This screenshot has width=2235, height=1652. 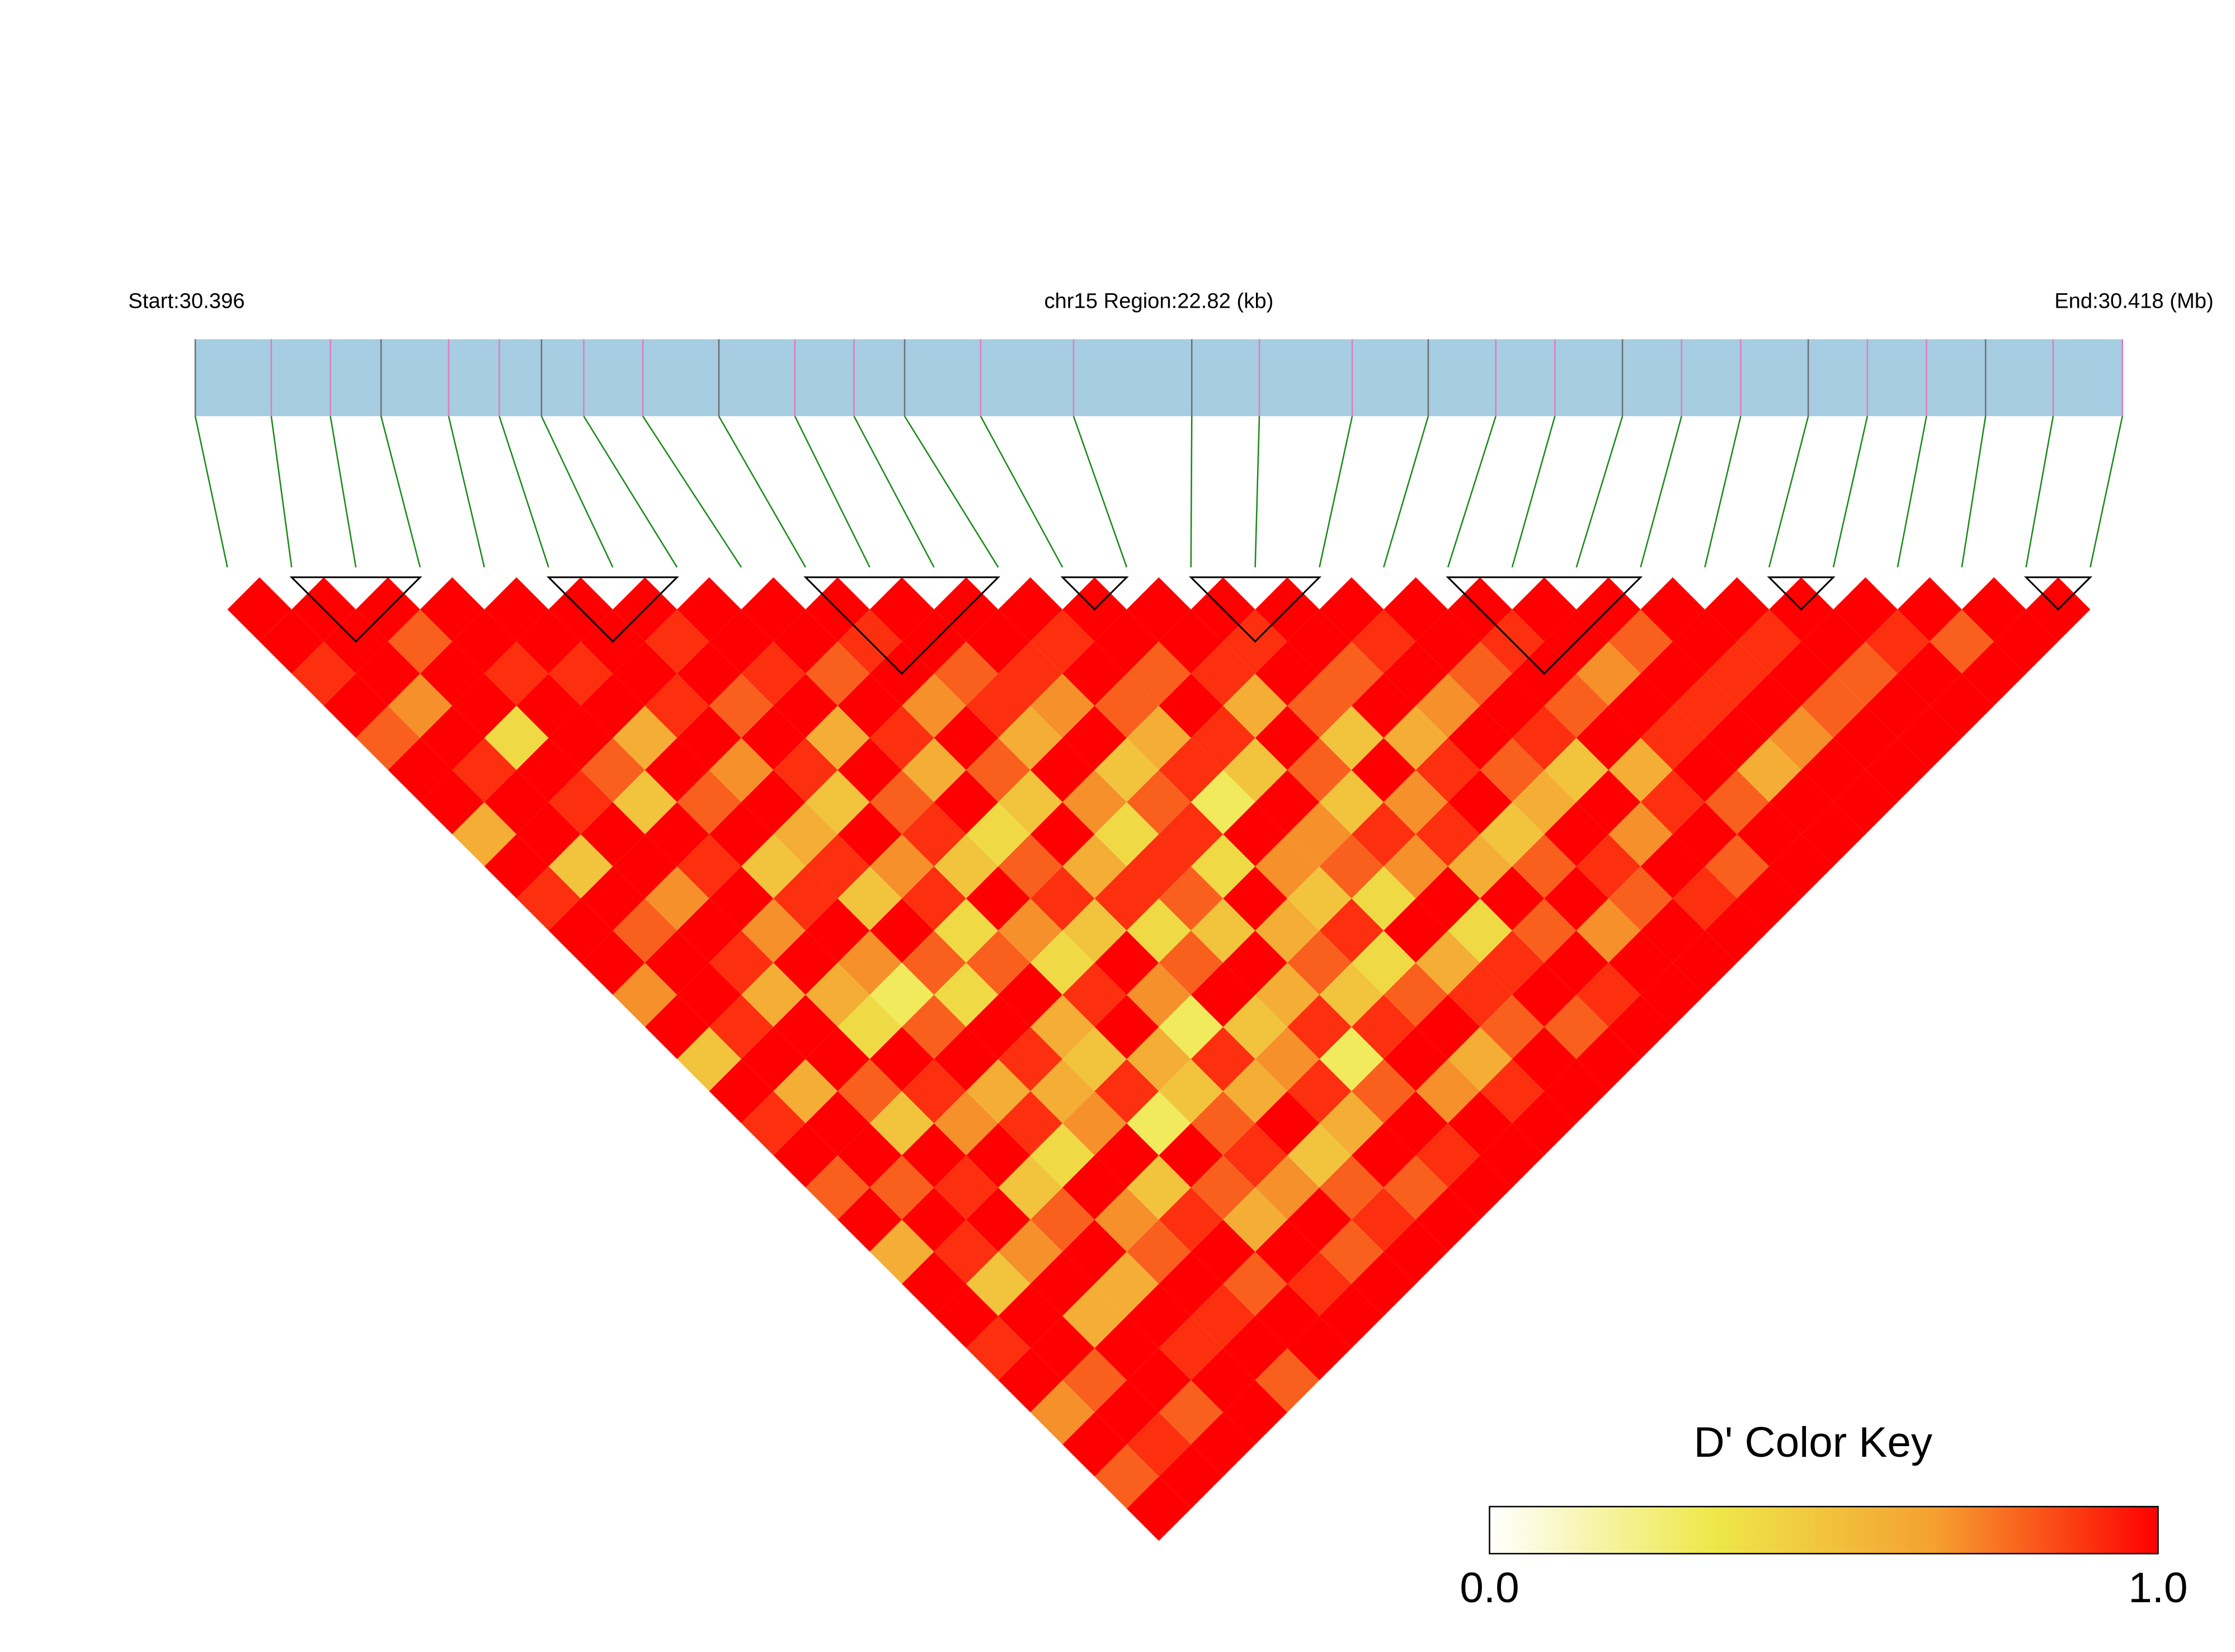 What do you see at coordinates (1489, 1588) in the screenshot?
I see `colorbar-tick-label: 0.0` at bounding box center [1489, 1588].